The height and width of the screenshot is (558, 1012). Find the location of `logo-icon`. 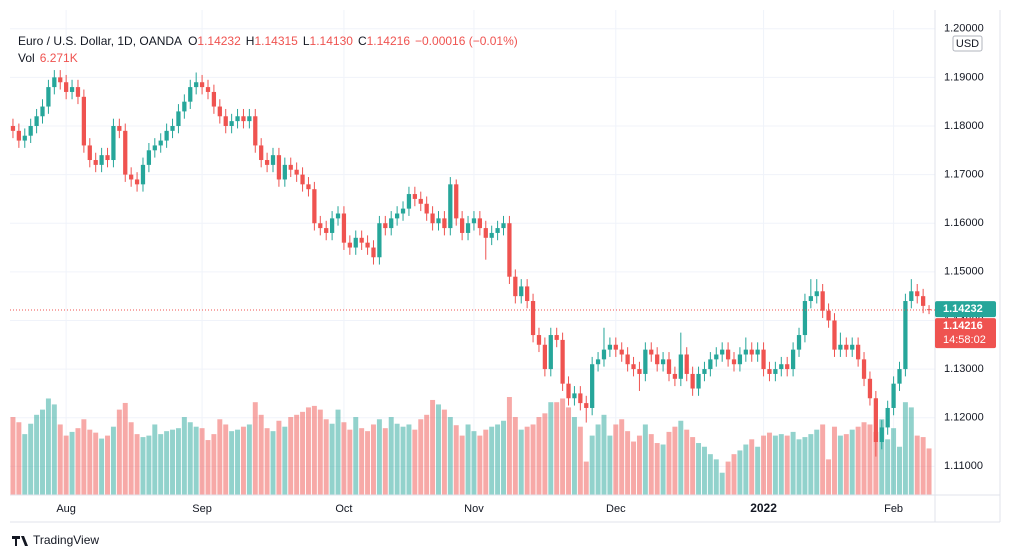

logo-icon is located at coordinates (20, 541).